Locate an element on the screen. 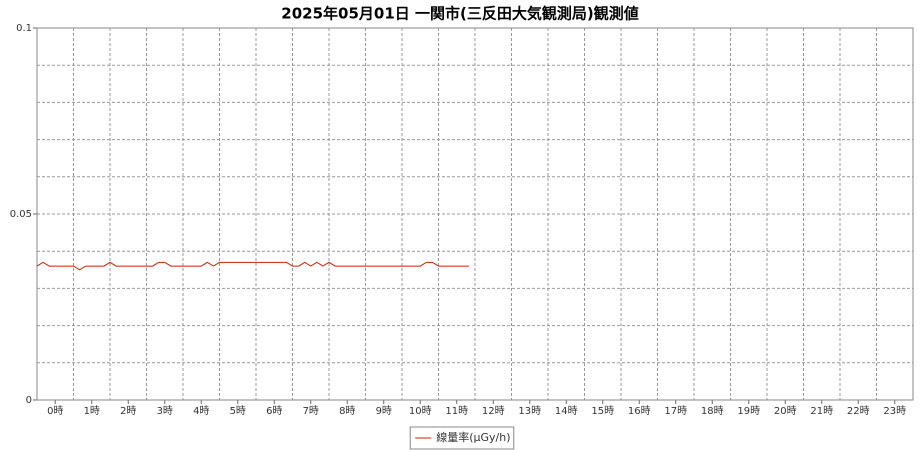 This screenshot has width=920, height=450. x-tick-label: 13時 is located at coordinates (529, 411).